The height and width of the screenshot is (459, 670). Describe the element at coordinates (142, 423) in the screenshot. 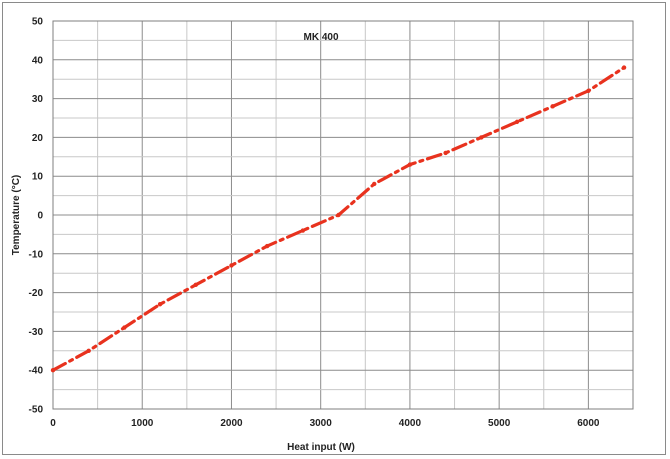

I see `x-tick-label: 1000` at that location.